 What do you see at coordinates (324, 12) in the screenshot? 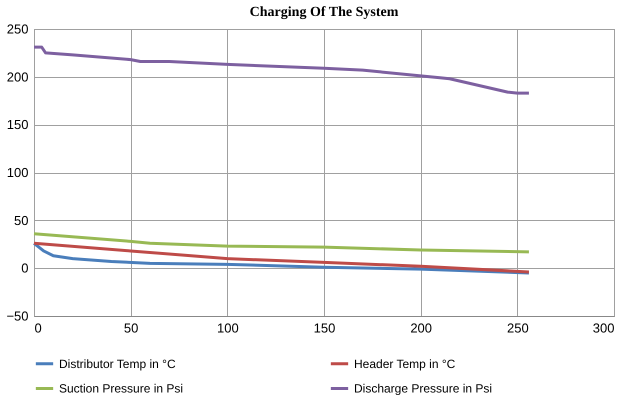
I see `chart-title: Charging Of The System` at bounding box center [324, 12].